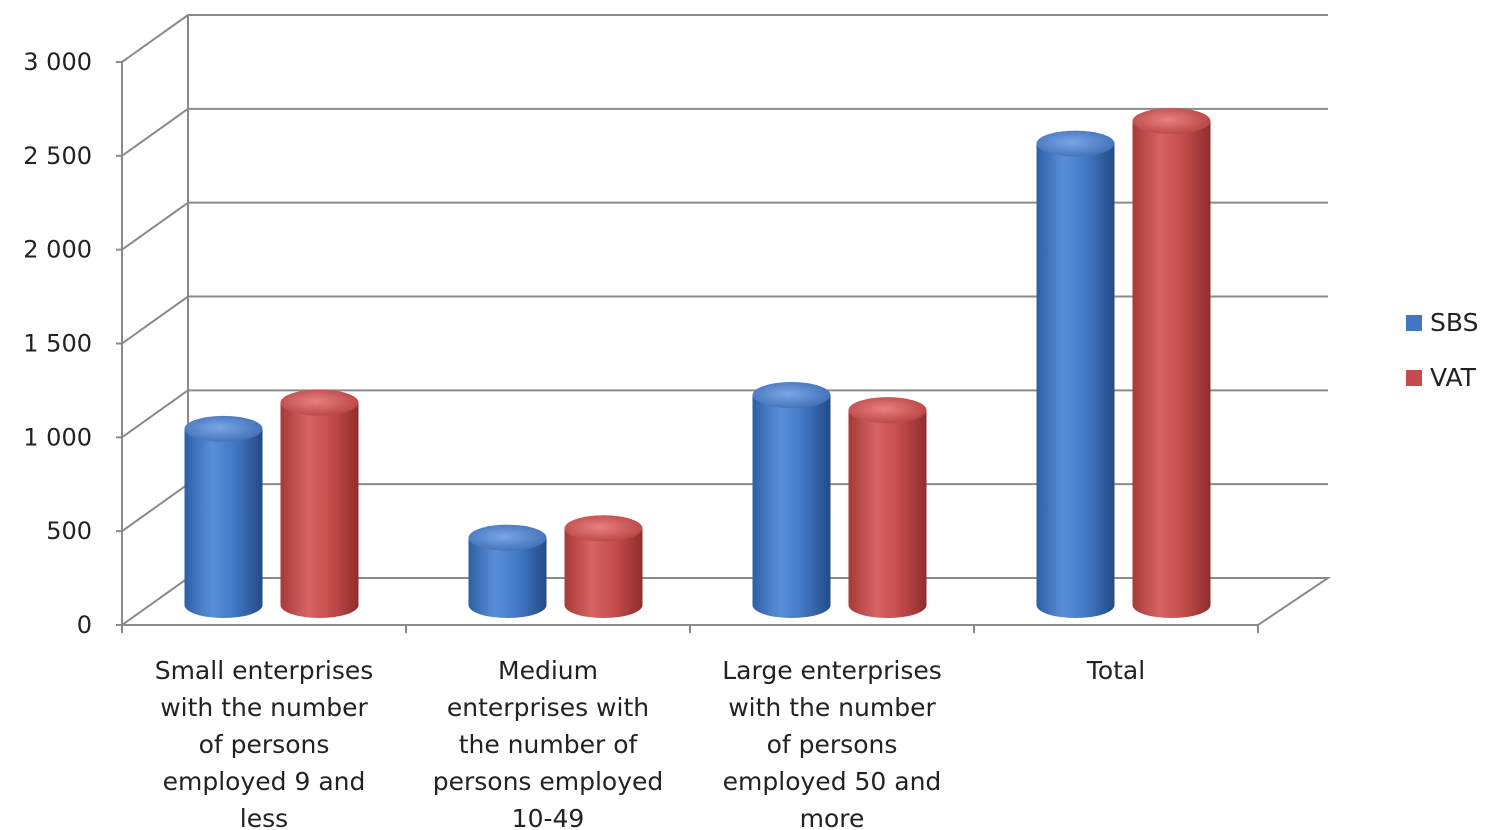 The image size is (1488, 830). Describe the element at coordinates (1414, 323) in the screenshot. I see `legend-swatch-sbs` at that location.